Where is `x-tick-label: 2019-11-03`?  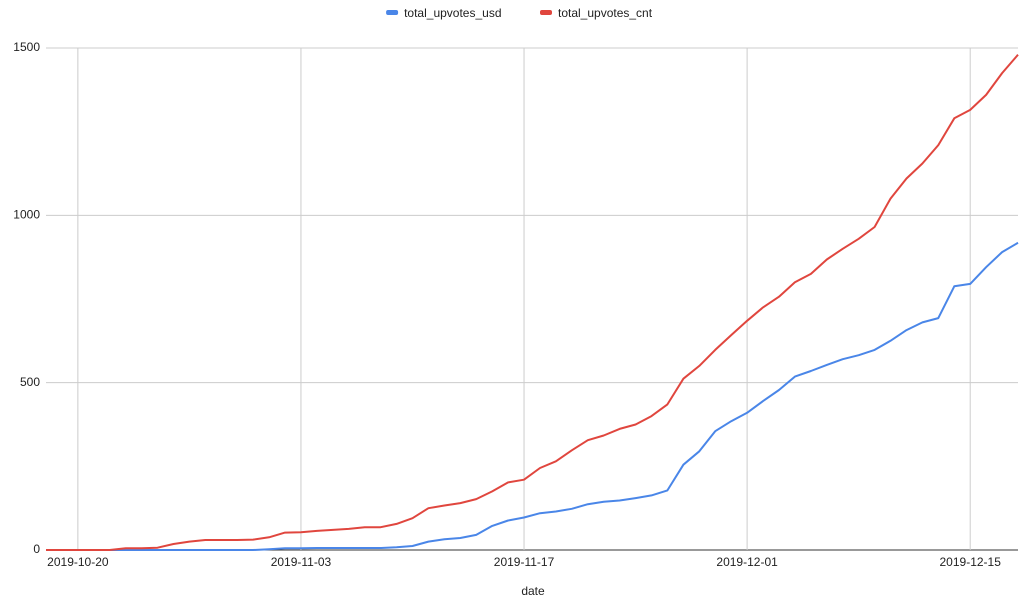
x-tick-label: 2019-11-03 is located at coordinates (301, 562).